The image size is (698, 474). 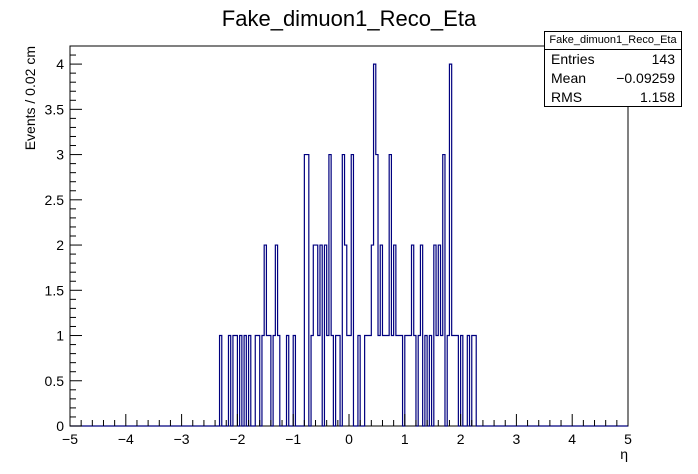 I want to click on y-tick-label: 4, so click(x=60, y=64).